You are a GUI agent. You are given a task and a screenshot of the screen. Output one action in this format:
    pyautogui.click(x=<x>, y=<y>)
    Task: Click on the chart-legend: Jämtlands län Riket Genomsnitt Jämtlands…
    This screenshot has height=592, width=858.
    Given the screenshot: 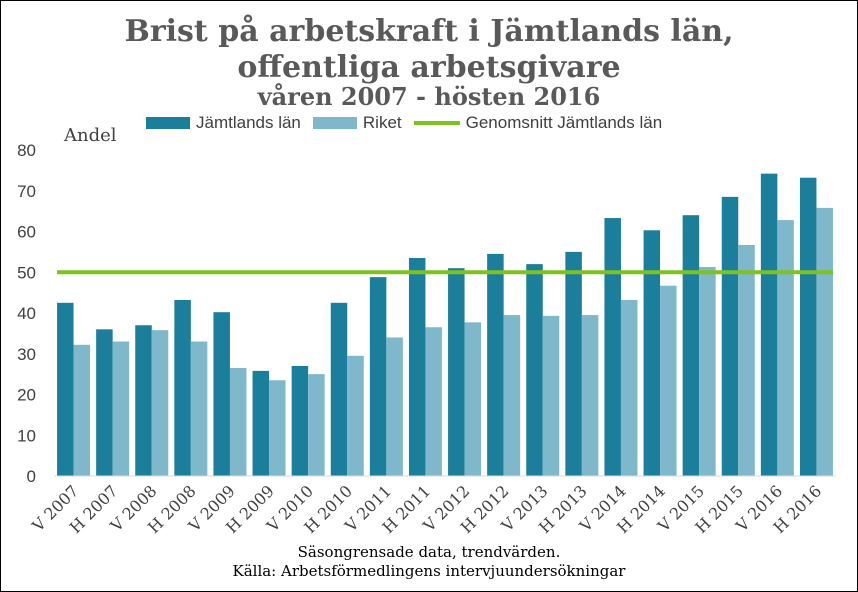 What is the action you would take?
    pyautogui.click(x=410, y=123)
    